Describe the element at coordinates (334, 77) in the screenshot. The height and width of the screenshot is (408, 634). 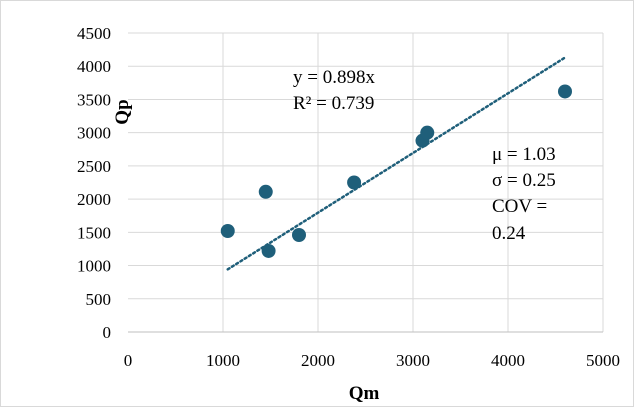
I see `trendline-equation: y = 0.898x` at that location.